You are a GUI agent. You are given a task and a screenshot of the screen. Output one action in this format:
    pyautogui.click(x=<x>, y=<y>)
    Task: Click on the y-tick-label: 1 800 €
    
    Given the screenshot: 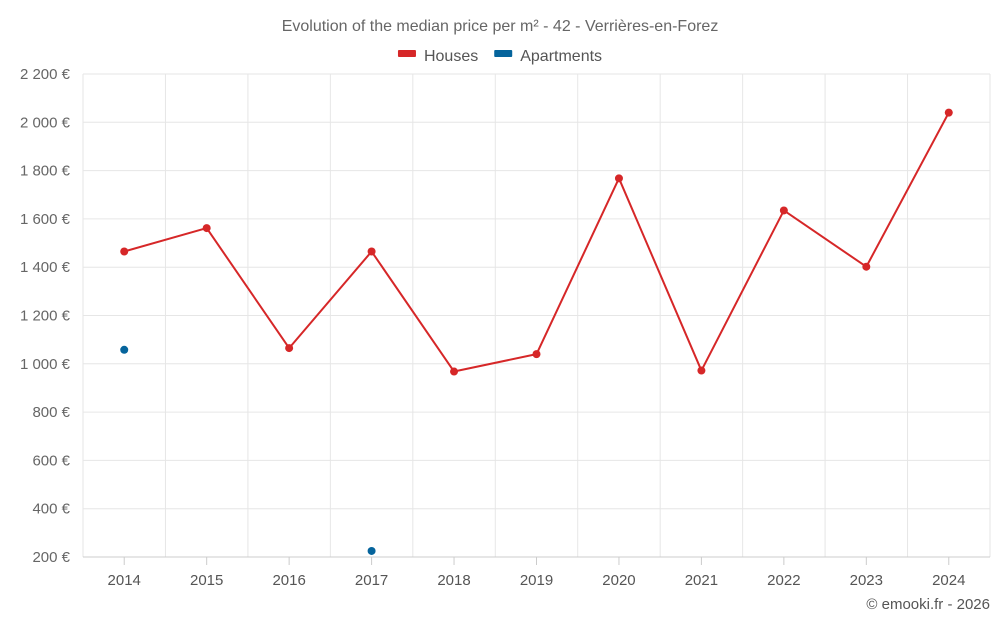 What is the action you would take?
    pyautogui.click(x=45, y=171)
    